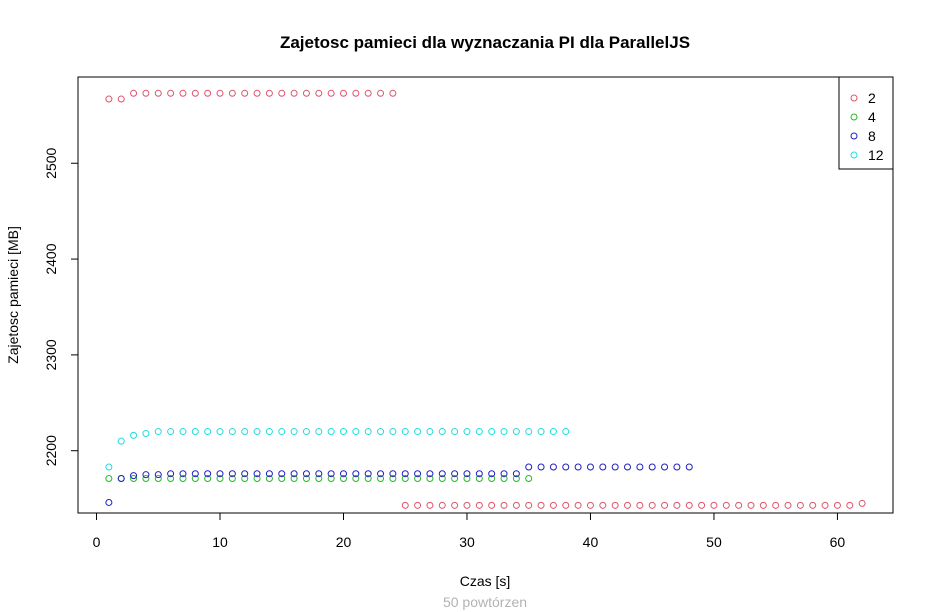 This screenshot has width=934, height=612. What do you see at coordinates (854, 136) in the screenshot?
I see `legend-marker` at bounding box center [854, 136].